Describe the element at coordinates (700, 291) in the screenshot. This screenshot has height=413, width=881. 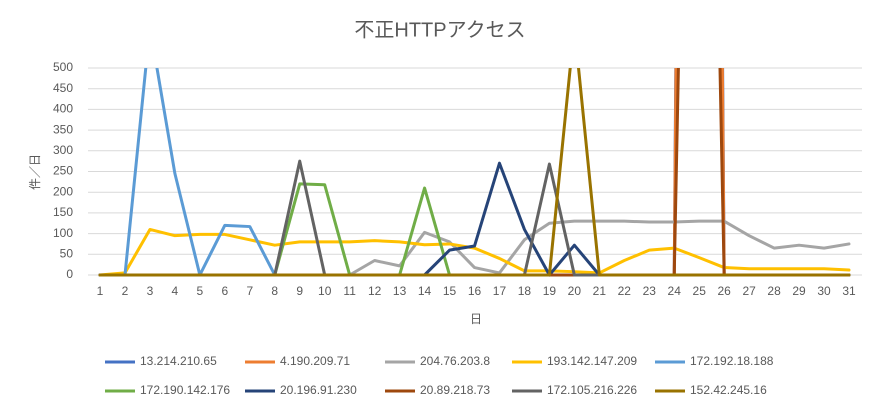
I see `x-tick-label: 25` at that location.